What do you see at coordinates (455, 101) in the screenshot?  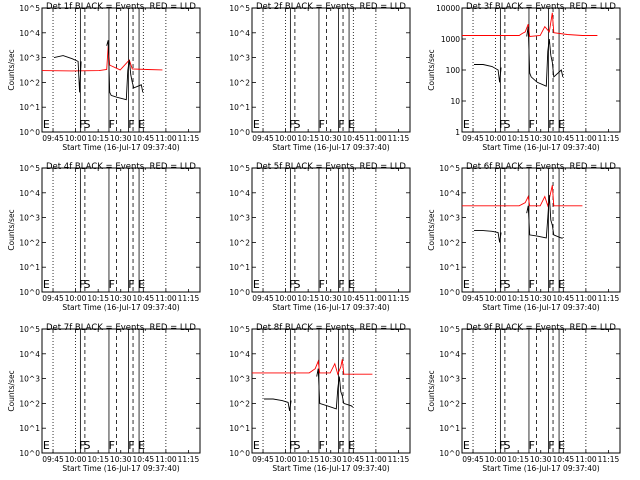 I see `y-tick-label: 10` at bounding box center [455, 101].